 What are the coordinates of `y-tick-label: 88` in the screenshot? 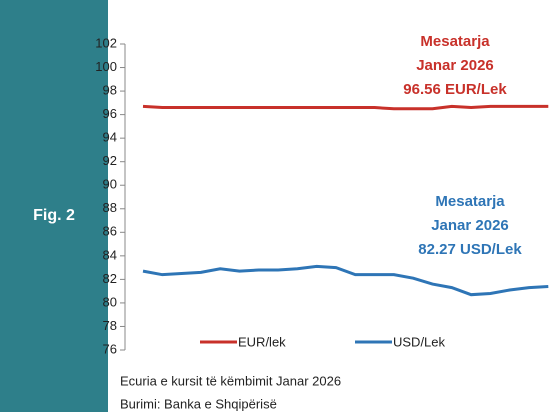 It's located at (110, 207).